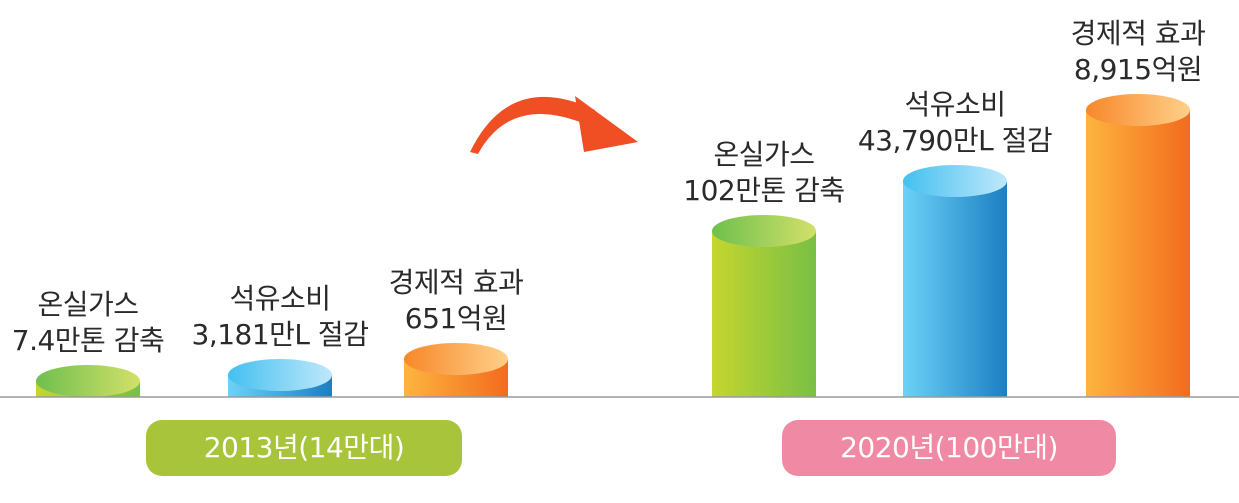  I want to click on bar-label-line2: 43,790만L 절감, so click(955, 140).